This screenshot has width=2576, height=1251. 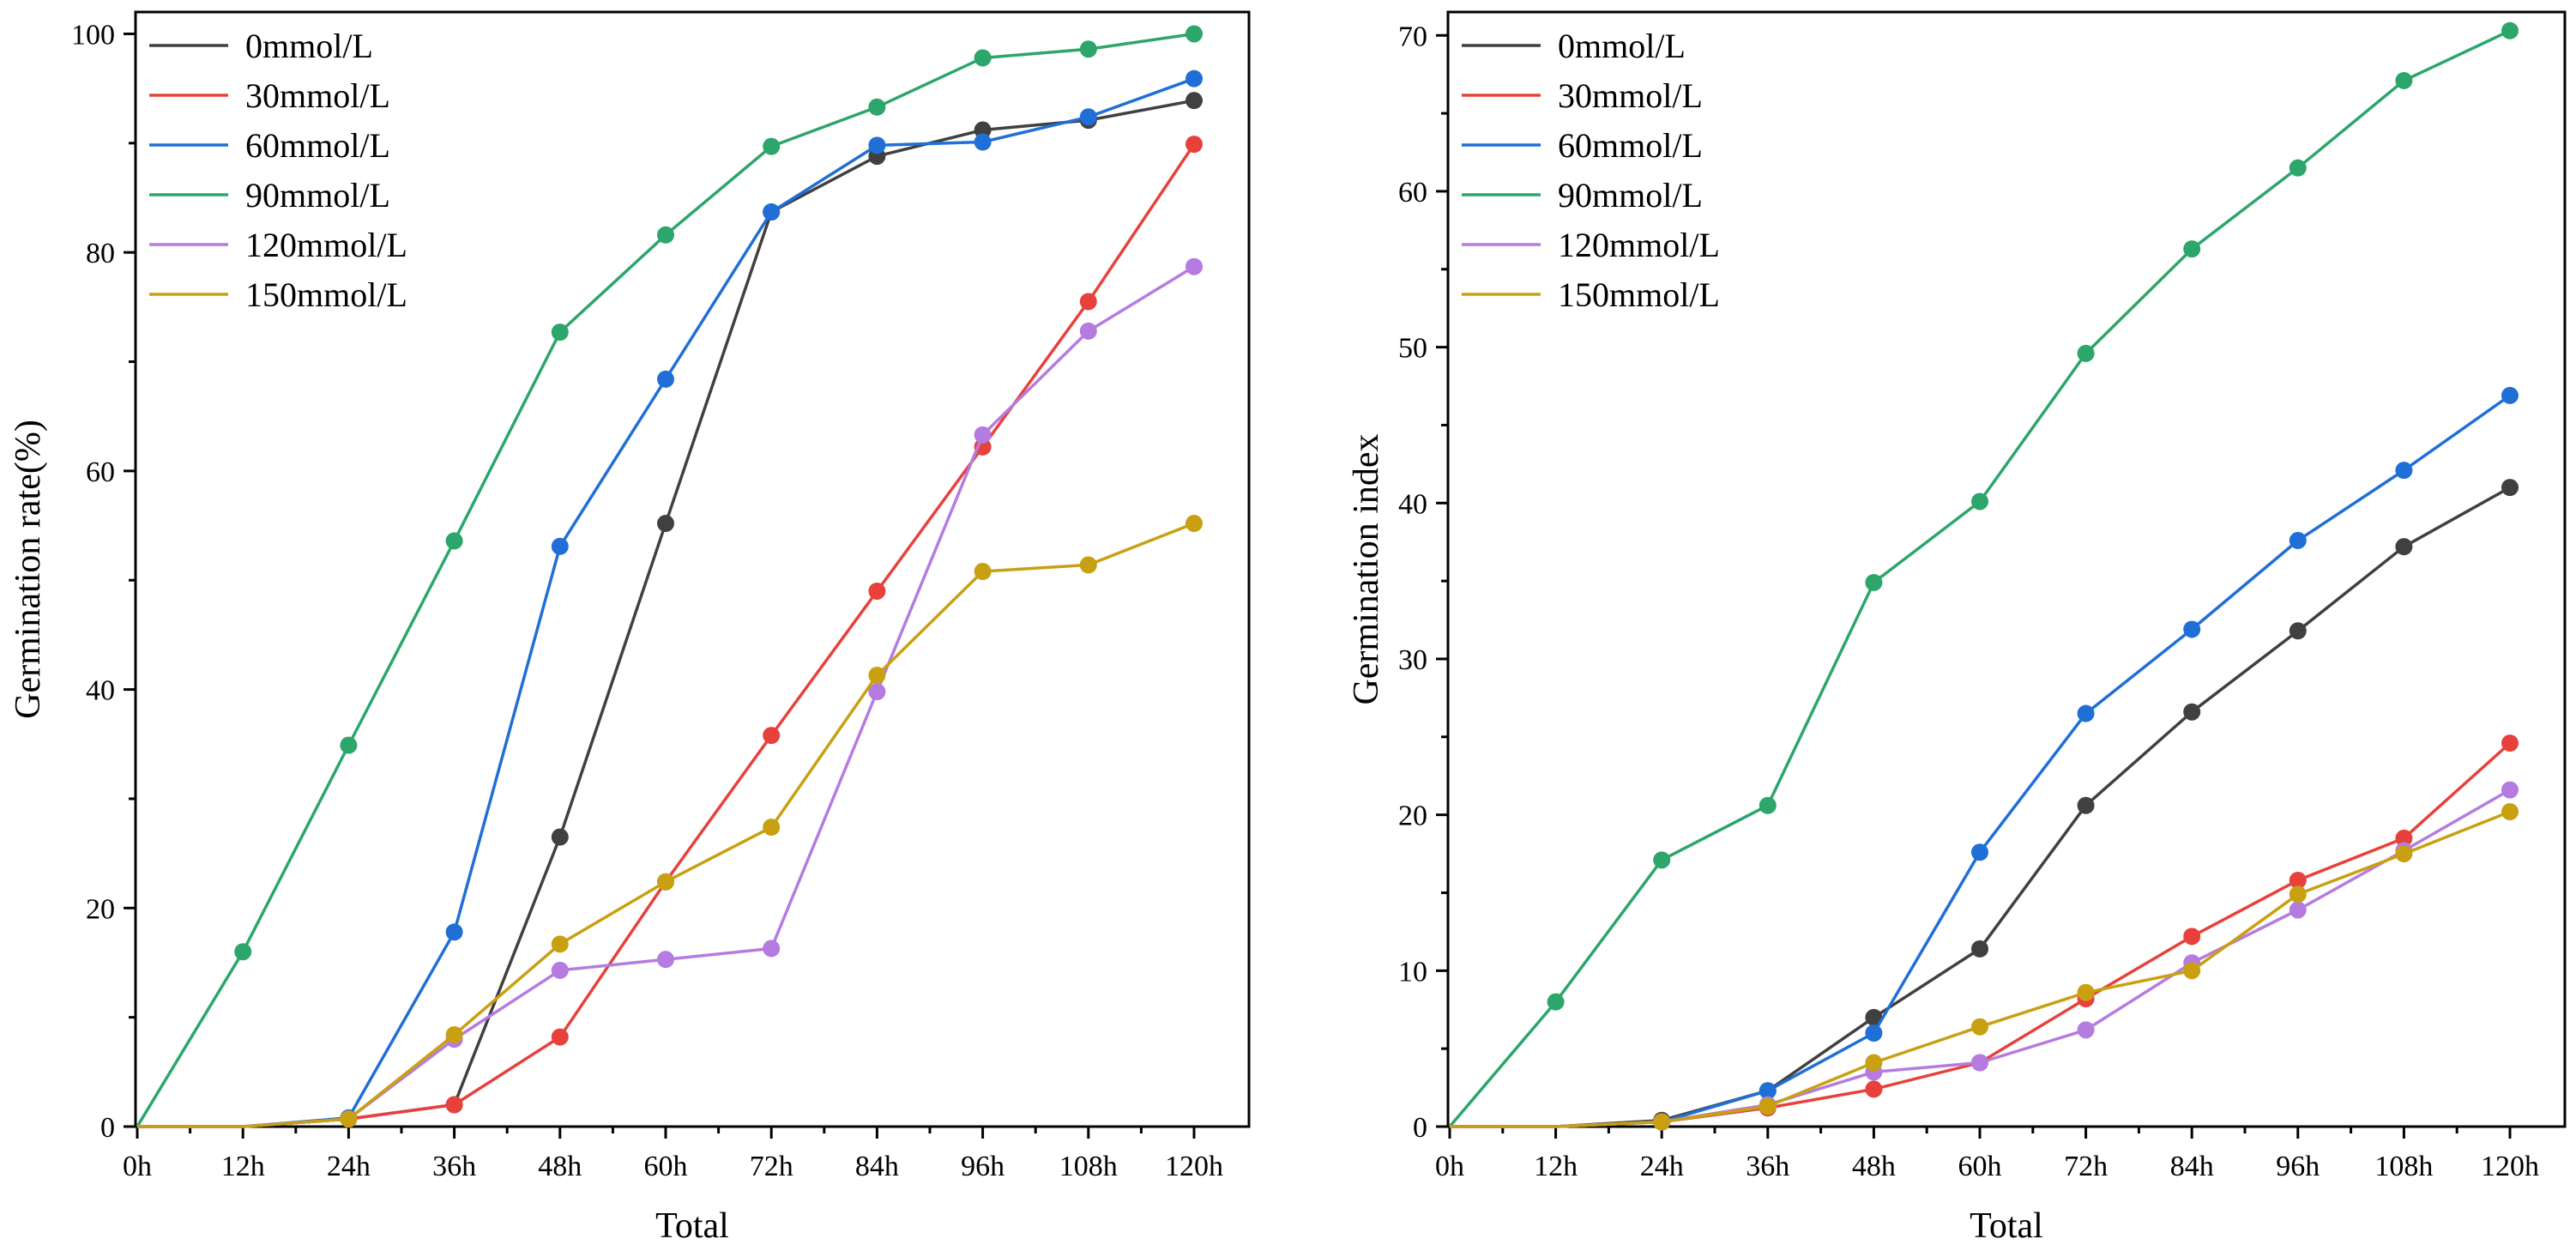 I want to click on x-tick-label: 12h, so click(x=1556, y=1167).